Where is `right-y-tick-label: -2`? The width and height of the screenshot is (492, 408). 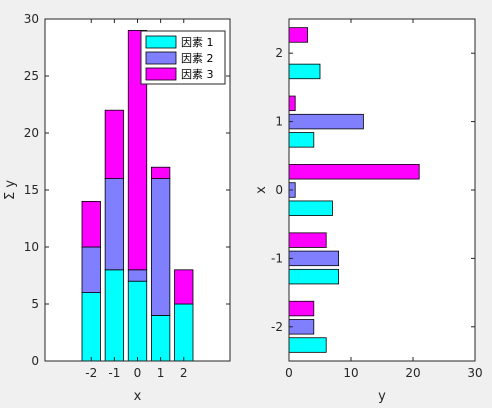
right-y-tick-label: -2 is located at coordinates (277, 327).